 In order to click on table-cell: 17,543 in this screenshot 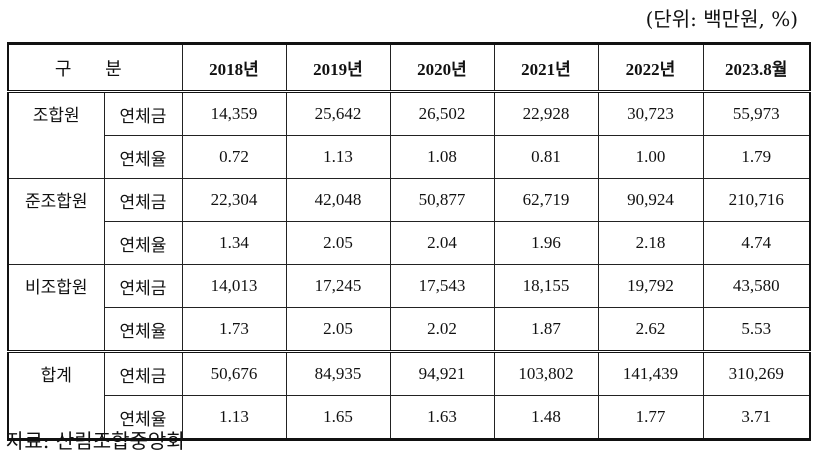, I will do `click(442, 286)`.